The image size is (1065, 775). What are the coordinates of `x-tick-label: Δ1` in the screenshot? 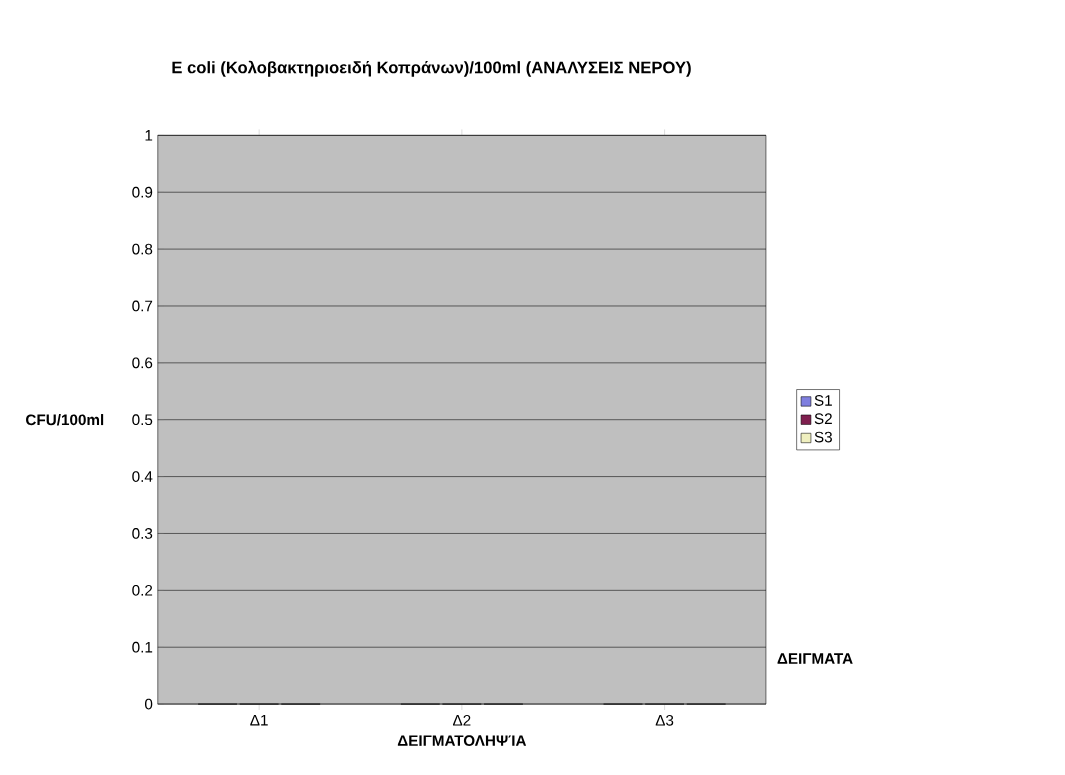 It's located at (259, 720).